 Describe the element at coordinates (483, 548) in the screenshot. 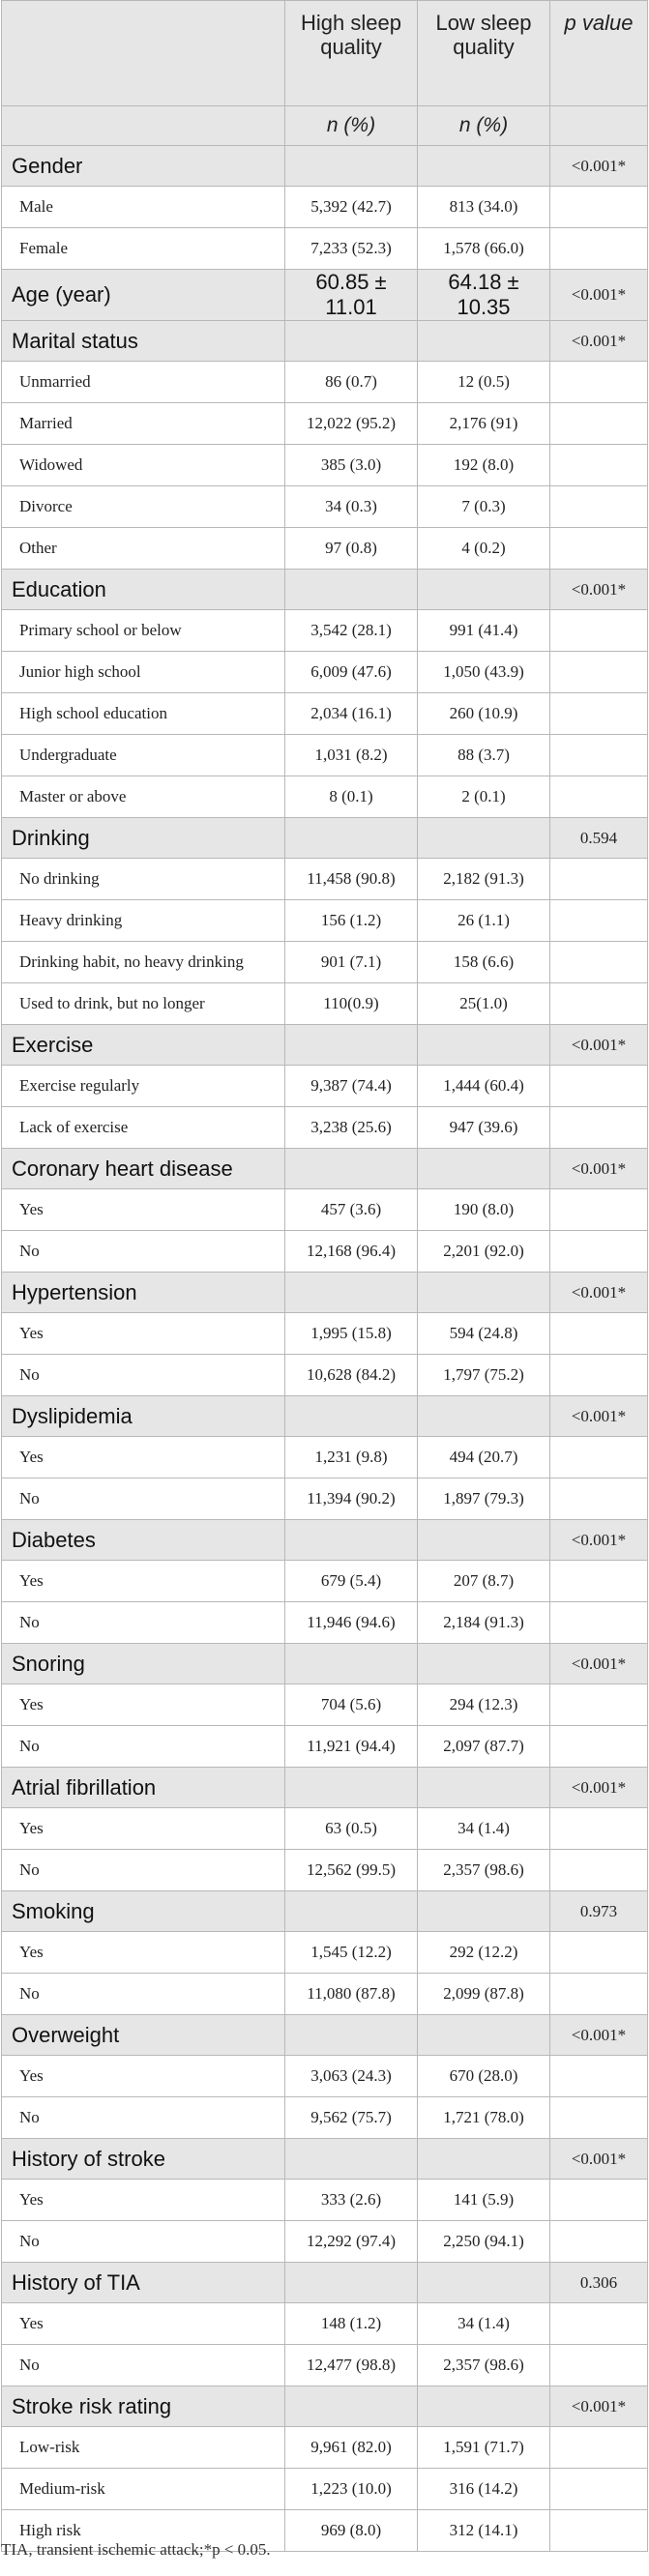

I see `low-sleep-value: 4 (0.2)` at that location.